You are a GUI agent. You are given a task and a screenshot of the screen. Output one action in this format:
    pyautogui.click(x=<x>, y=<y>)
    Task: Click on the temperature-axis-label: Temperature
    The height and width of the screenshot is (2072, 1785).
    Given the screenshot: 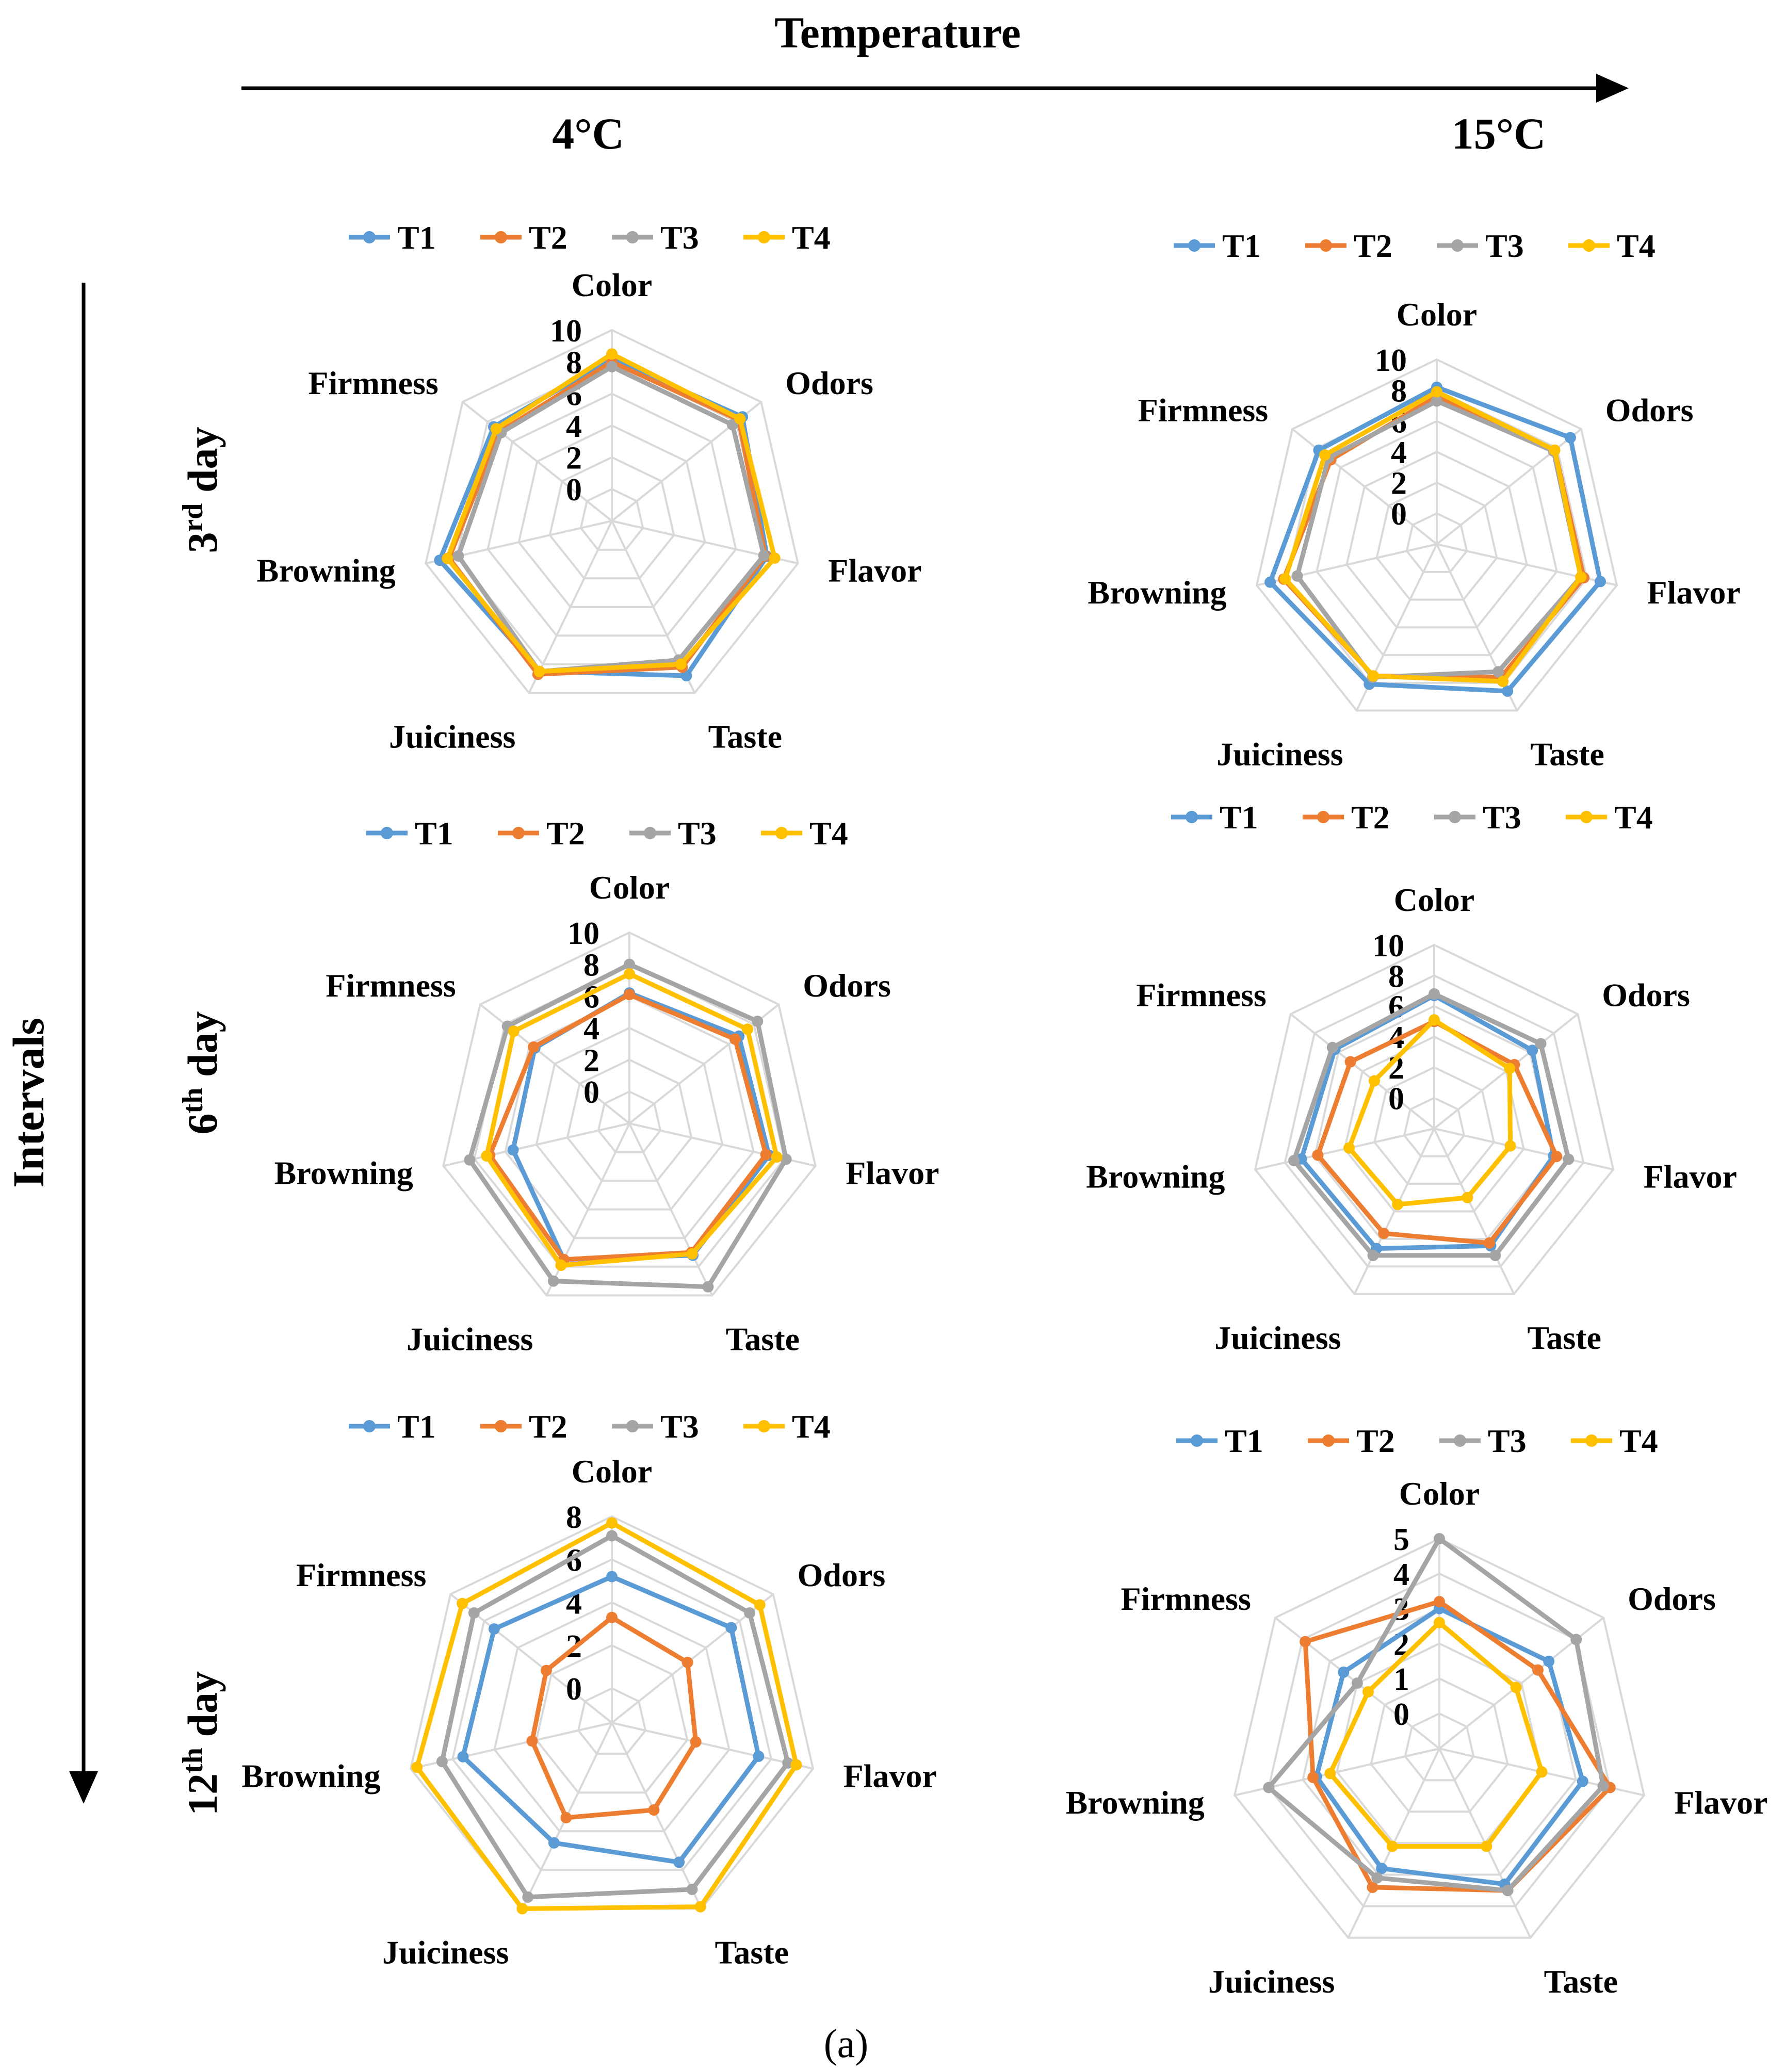 What is the action you would take?
    pyautogui.click(x=897, y=32)
    